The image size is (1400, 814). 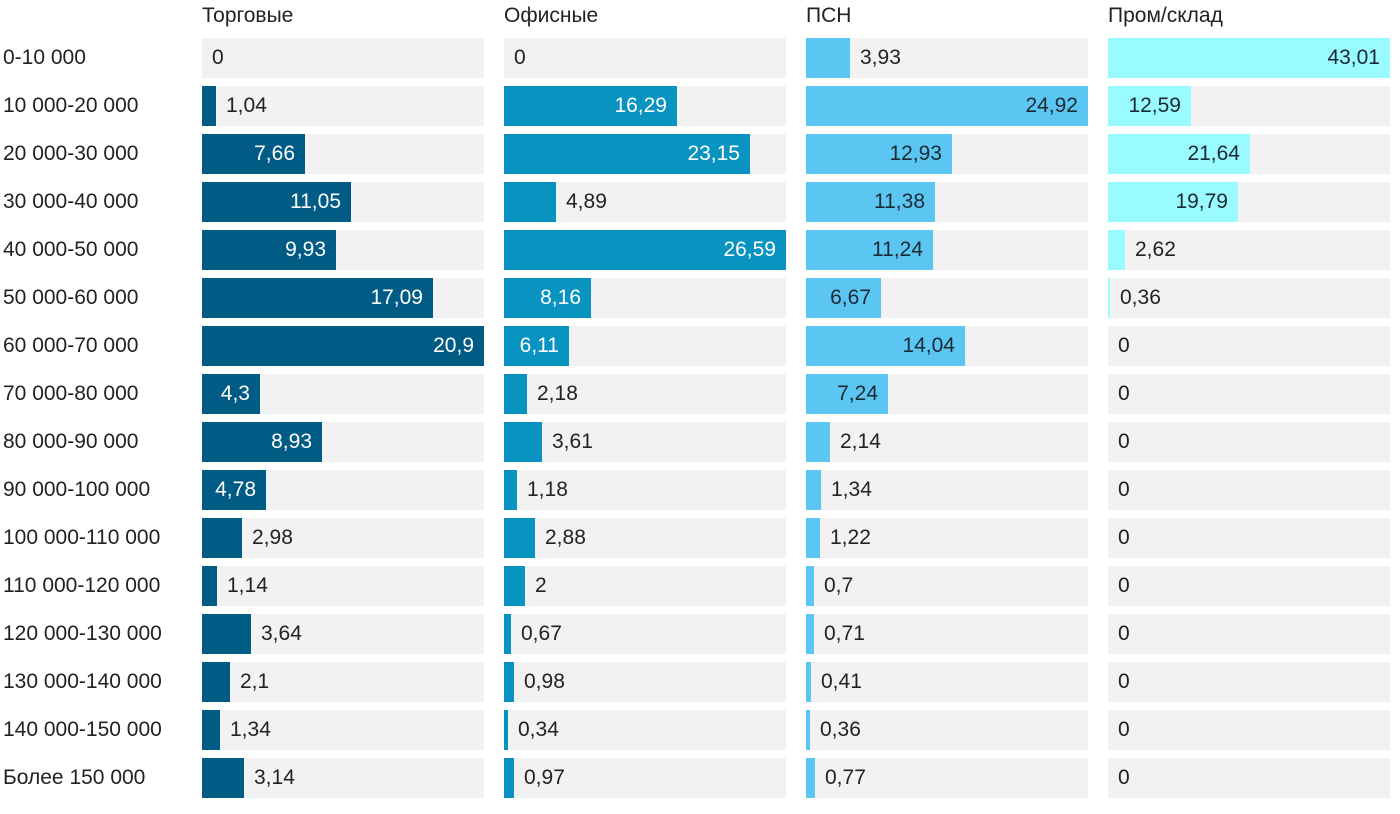 What do you see at coordinates (71, 105) in the screenshot?
I see `category-label: 10 000-20 000` at bounding box center [71, 105].